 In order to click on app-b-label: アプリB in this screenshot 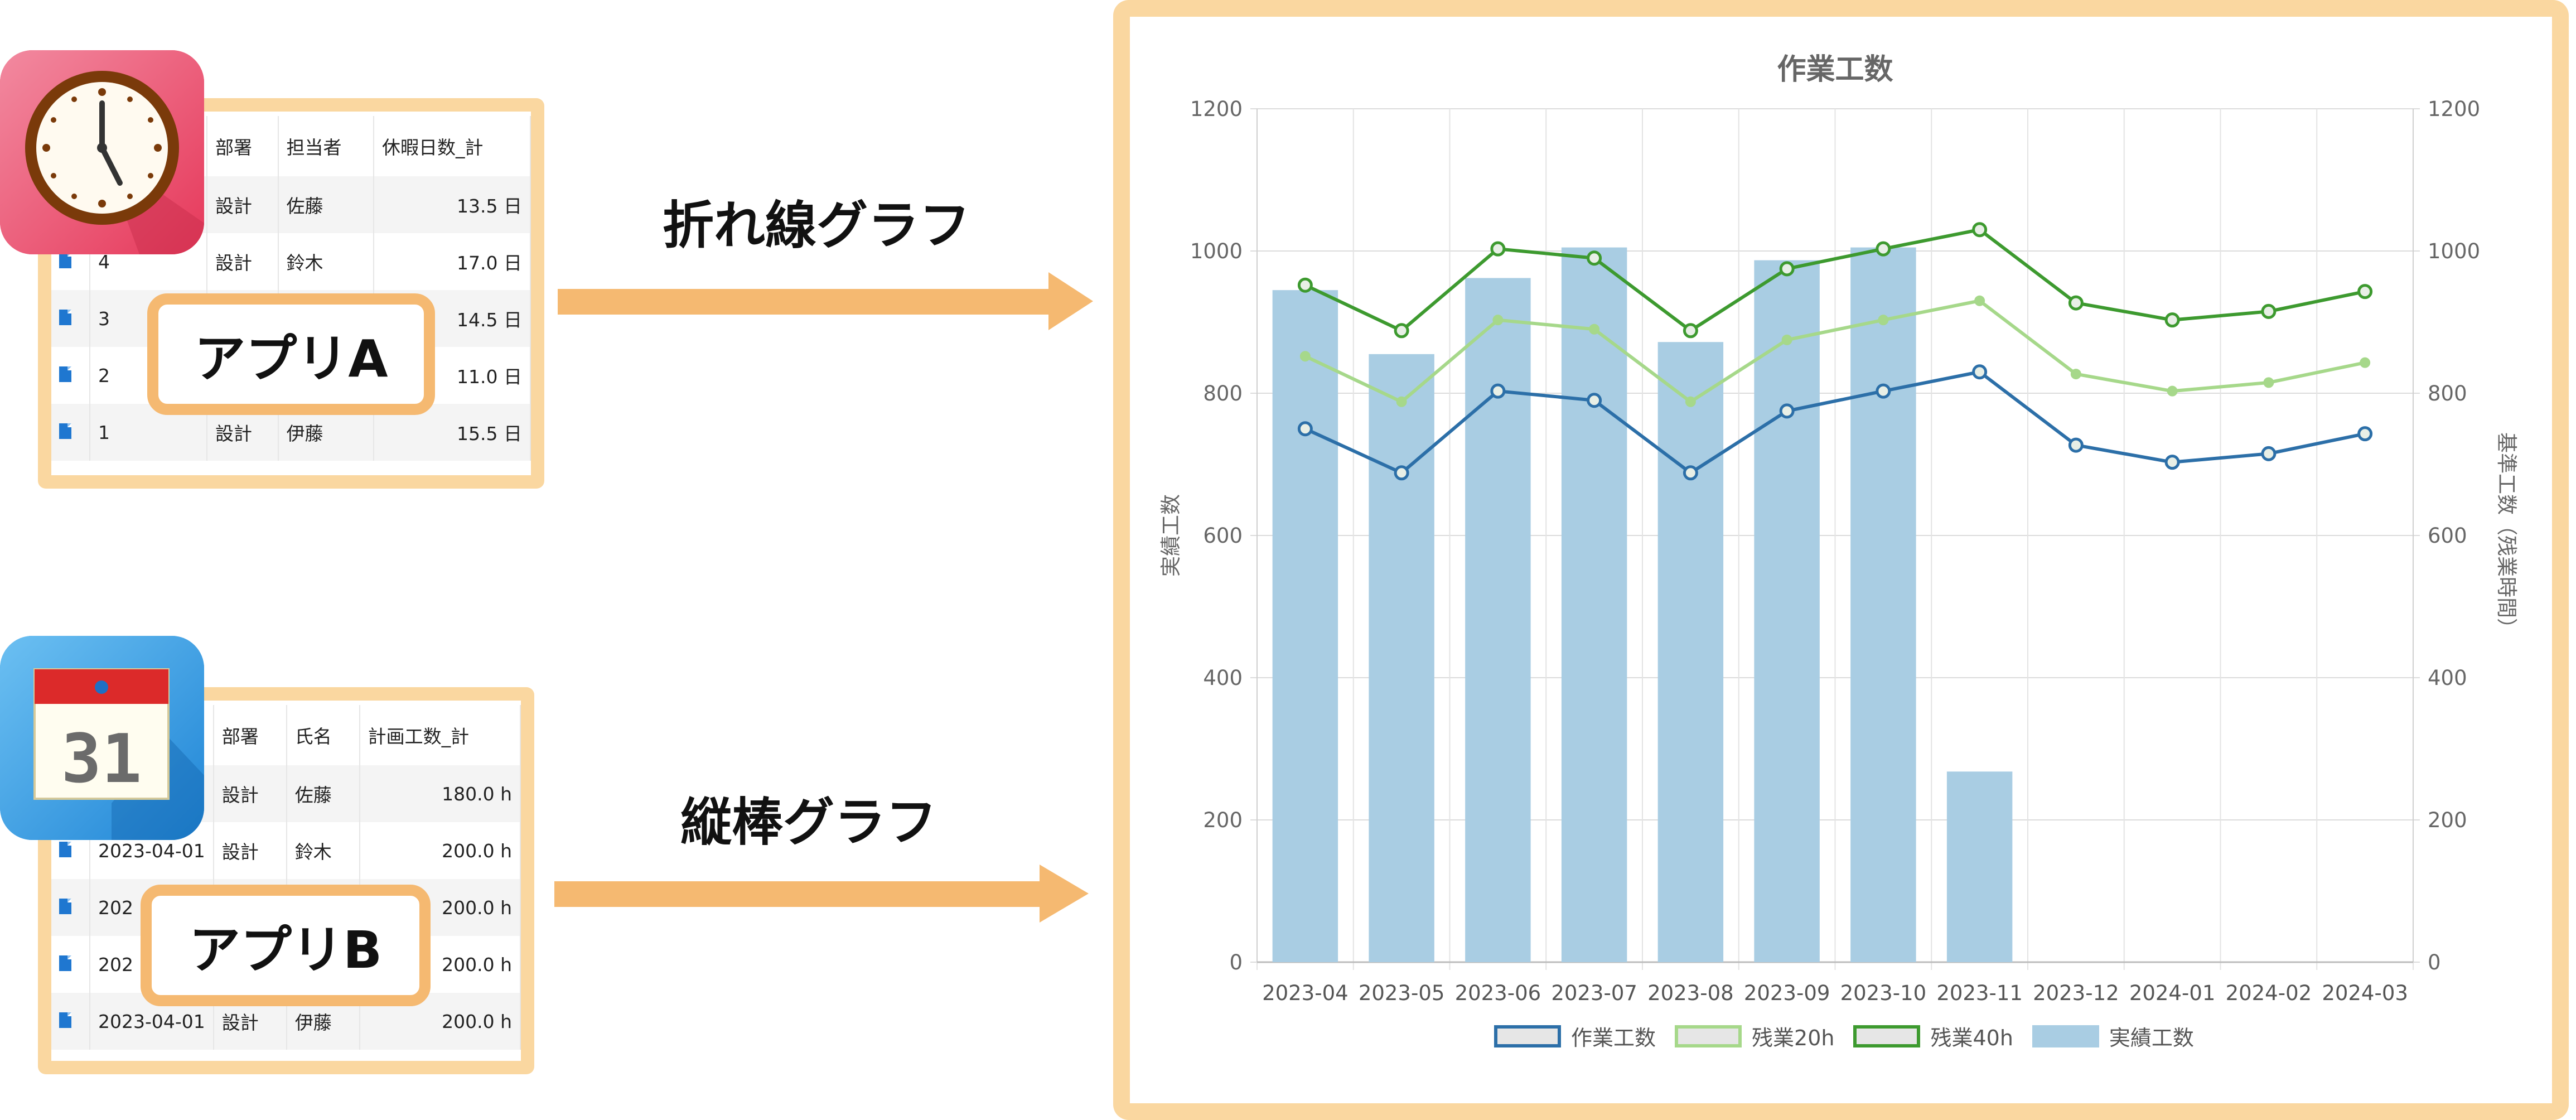, I will do `click(286, 945)`.